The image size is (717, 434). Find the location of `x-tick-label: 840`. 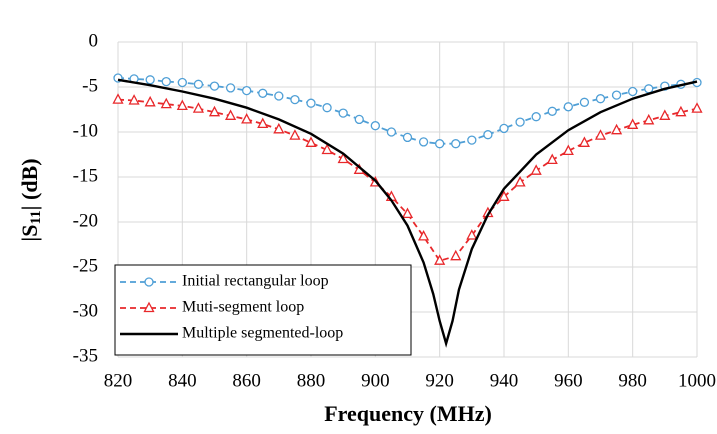

x-tick-label: 840 is located at coordinates (182, 380).